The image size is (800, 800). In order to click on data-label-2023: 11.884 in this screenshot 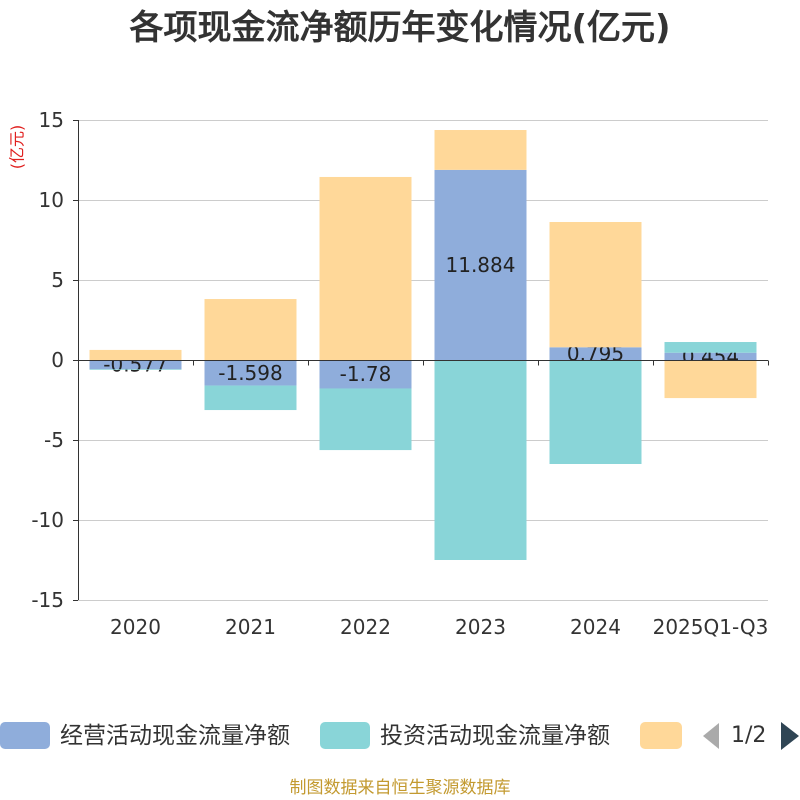, I will do `click(481, 265)`.